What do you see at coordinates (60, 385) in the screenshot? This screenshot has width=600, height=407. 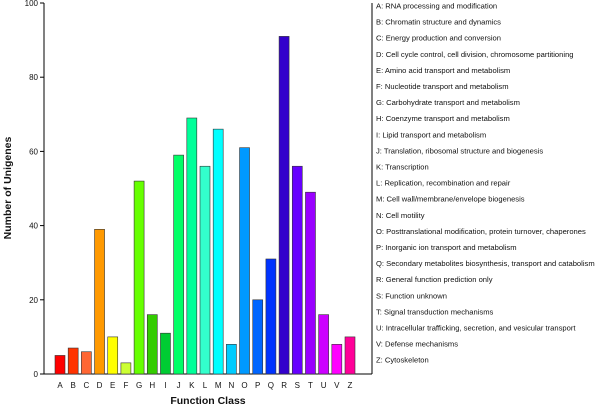 I see `x-tick-label: A` at bounding box center [60, 385].